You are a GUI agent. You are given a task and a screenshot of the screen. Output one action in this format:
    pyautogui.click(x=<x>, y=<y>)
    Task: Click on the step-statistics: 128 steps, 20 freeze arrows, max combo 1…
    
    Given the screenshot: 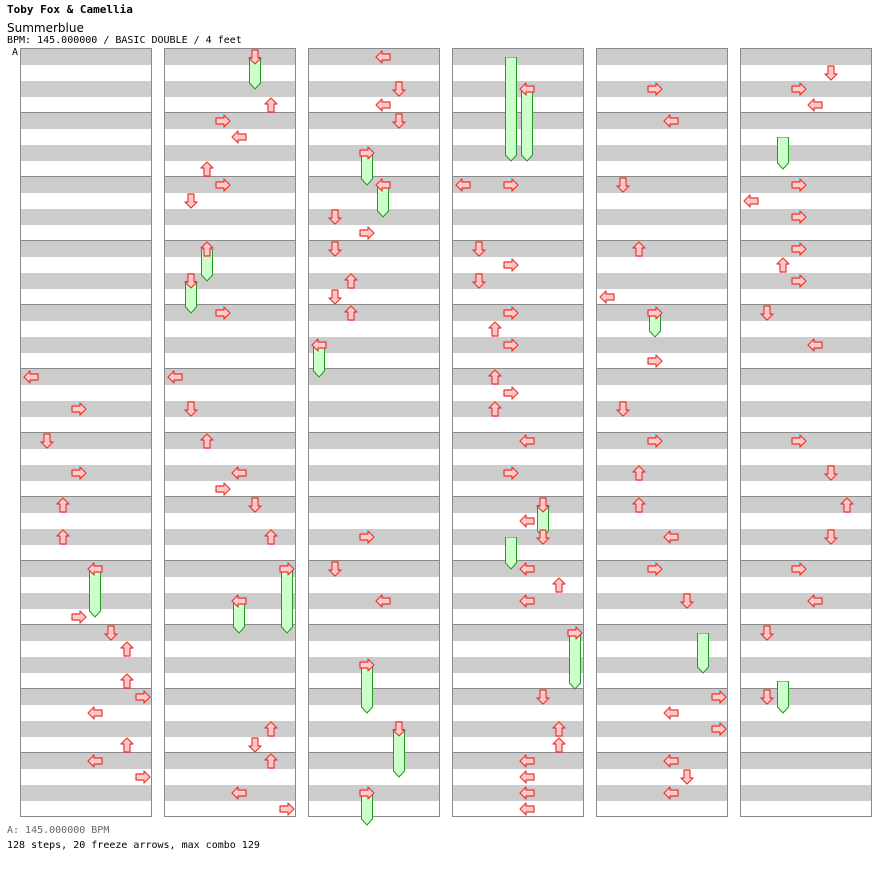 What is the action you would take?
    pyautogui.click(x=133, y=845)
    